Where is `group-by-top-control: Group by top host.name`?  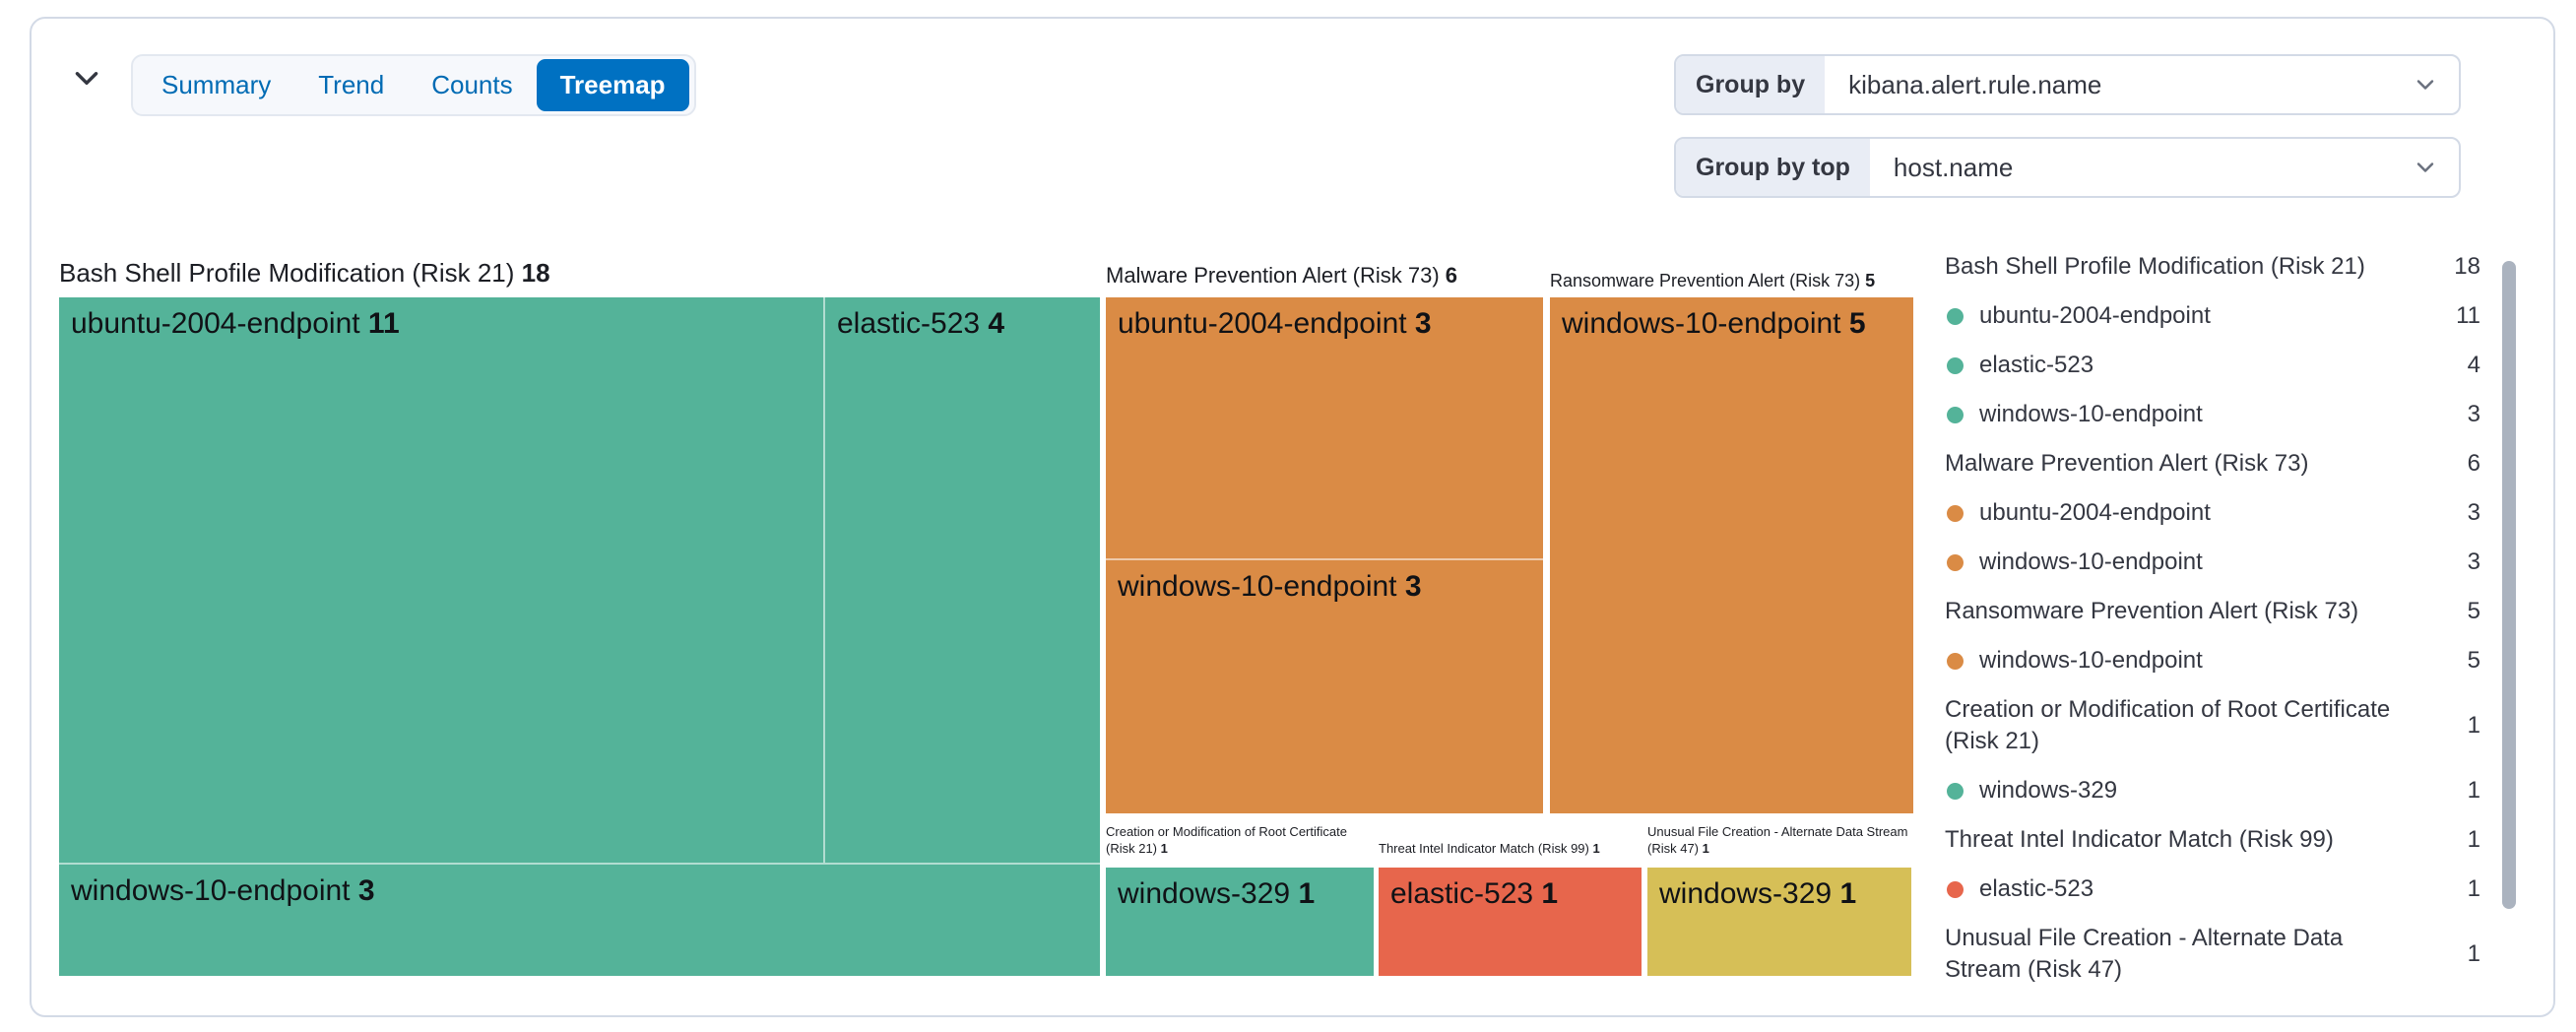
group-by-top-control: Group by top host.name is located at coordinates (2067, 167).